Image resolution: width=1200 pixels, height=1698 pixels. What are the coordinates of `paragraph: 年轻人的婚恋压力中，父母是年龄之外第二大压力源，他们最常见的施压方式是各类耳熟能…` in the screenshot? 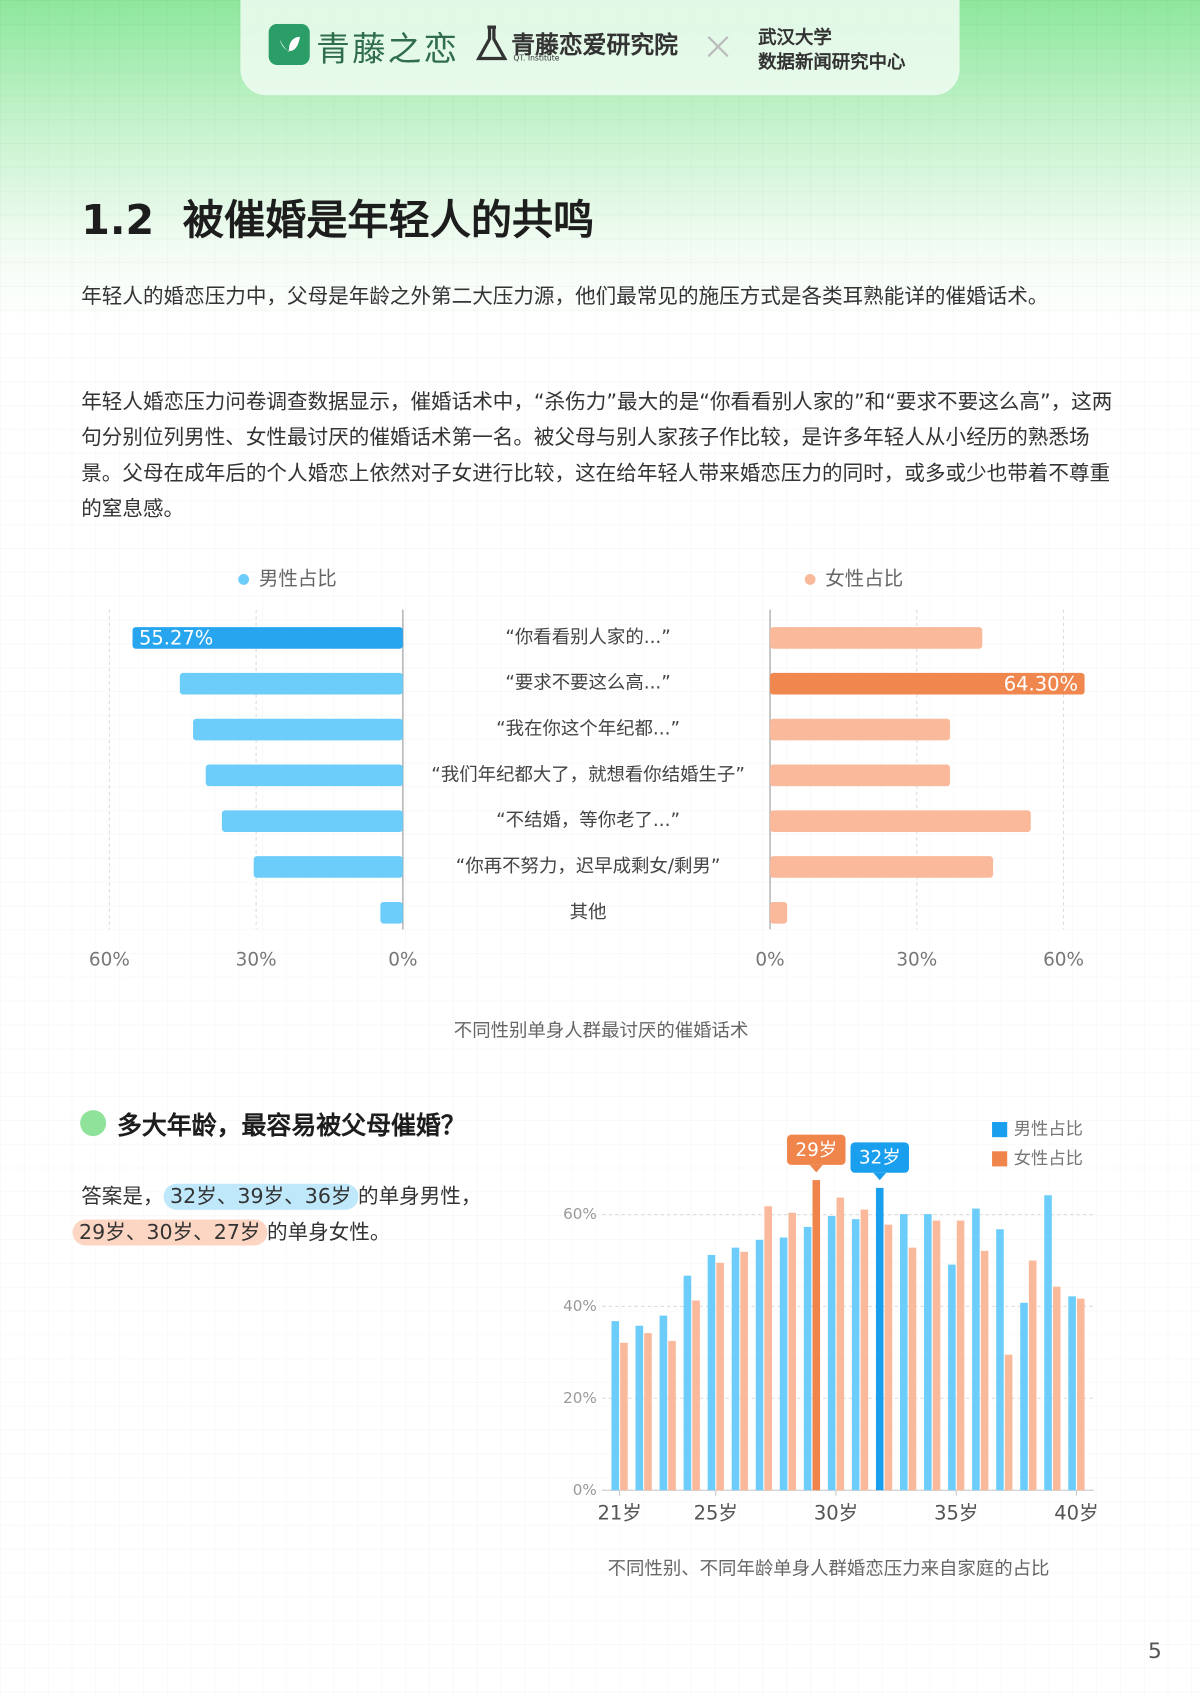 It's located at (565, 296).